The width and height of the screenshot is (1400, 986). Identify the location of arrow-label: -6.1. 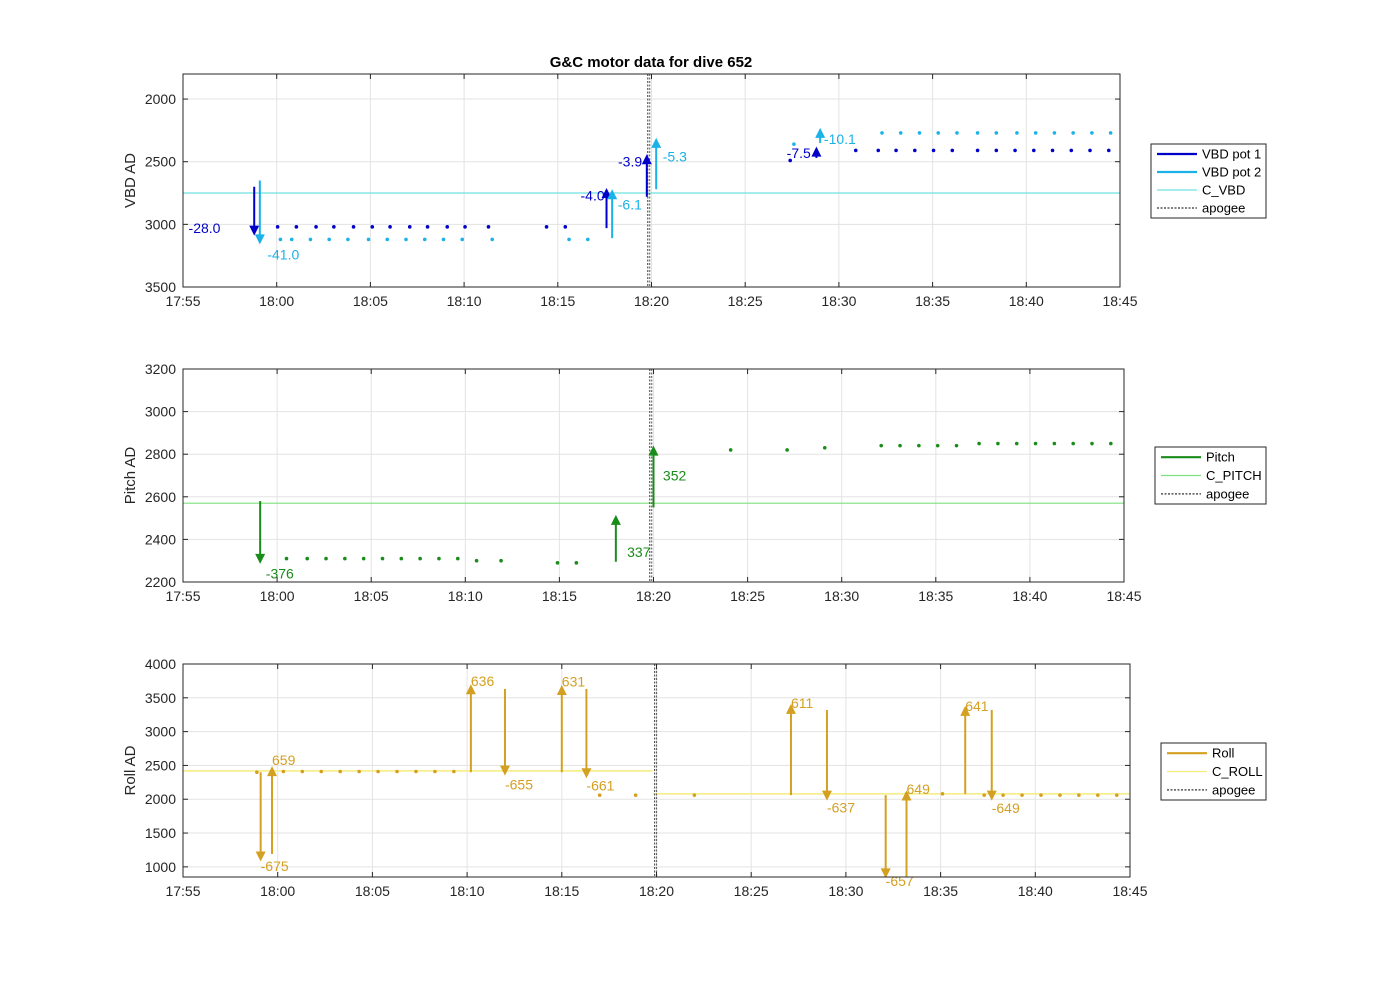
(630, 204).